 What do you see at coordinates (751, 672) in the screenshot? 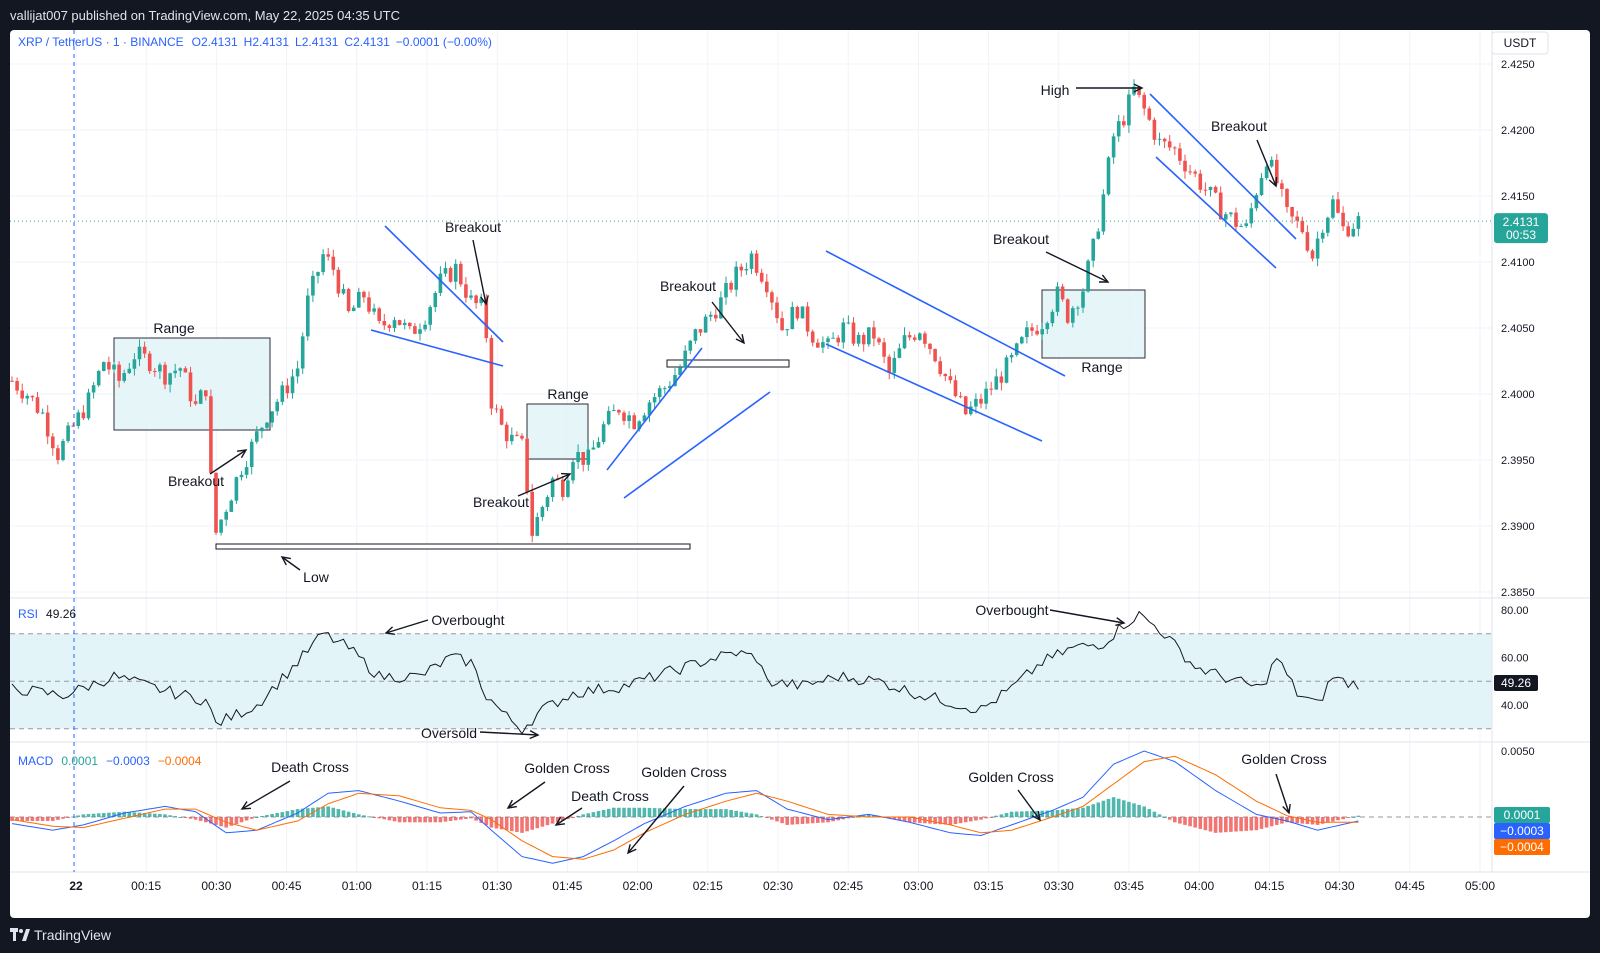
I see `rsi-pane` at bounding box center [751, 672].